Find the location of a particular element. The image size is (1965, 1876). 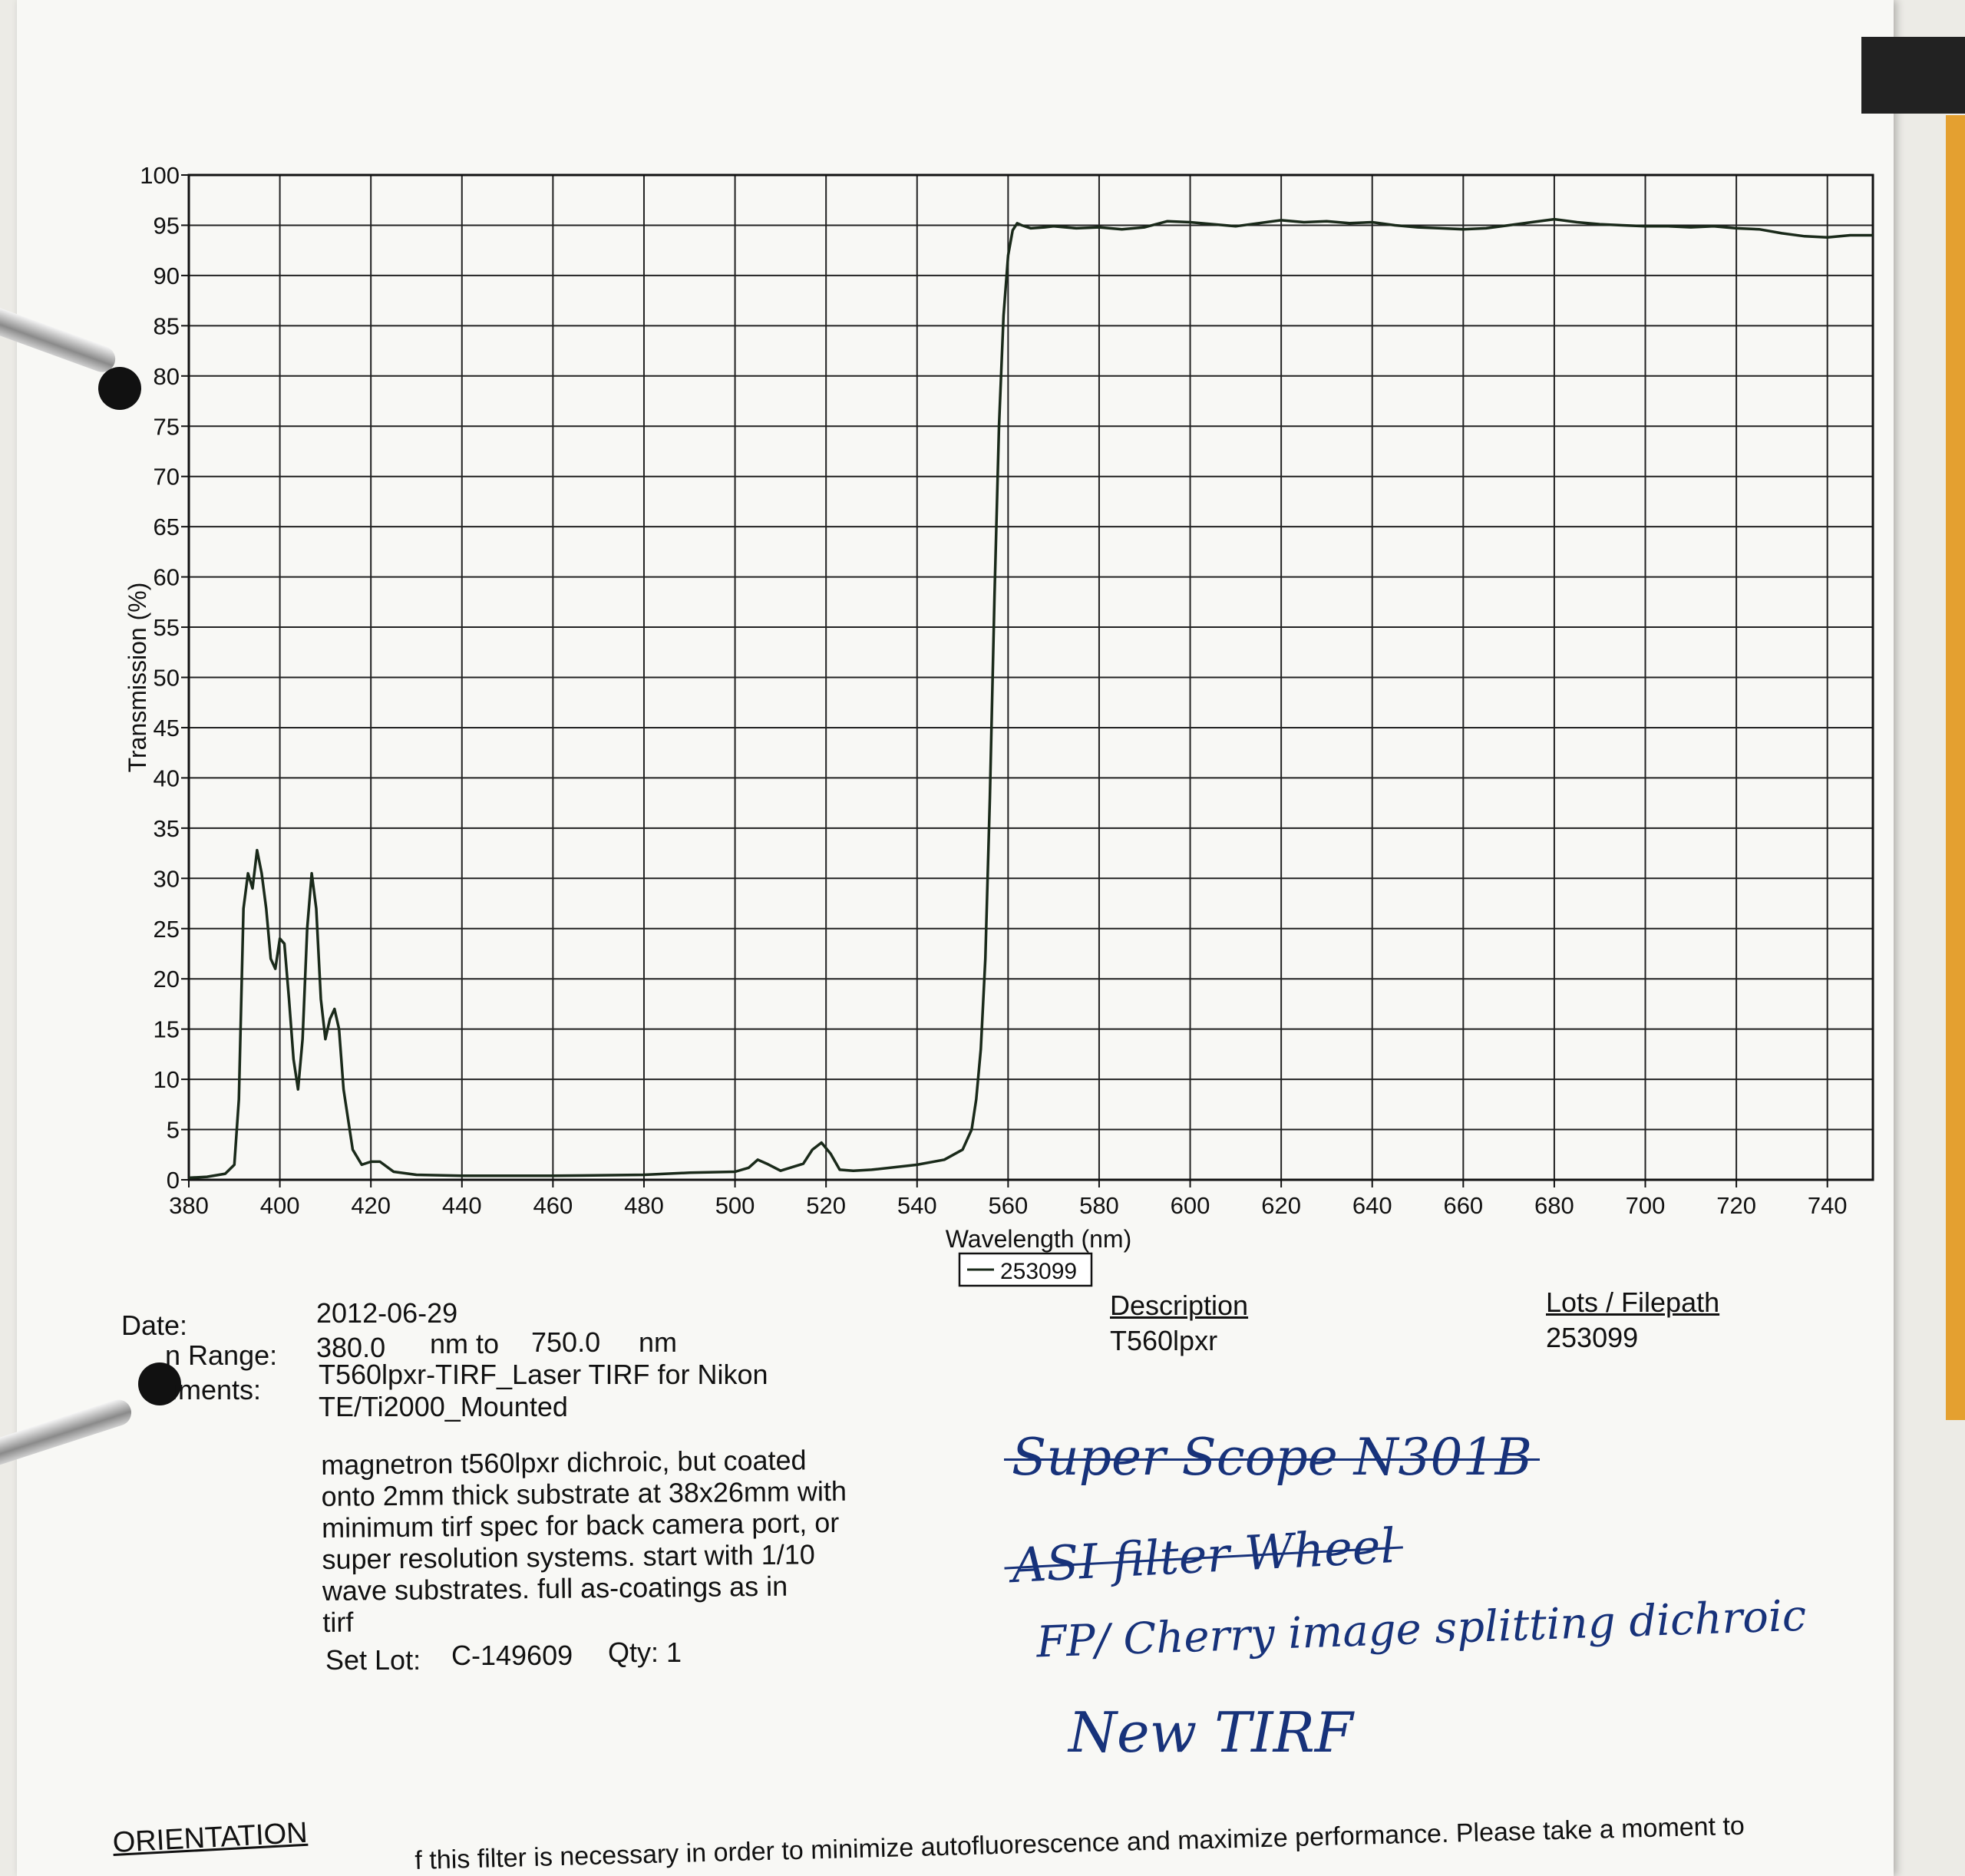

x-tick-label: 520 is located at coordinates (826, 1205).